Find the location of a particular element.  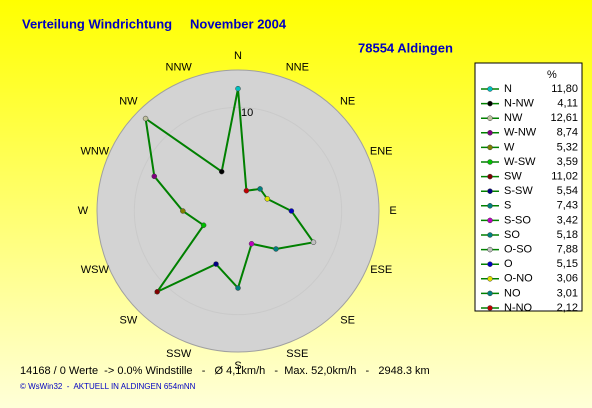

direction-label: ENE is located at coordinates (381, 152).